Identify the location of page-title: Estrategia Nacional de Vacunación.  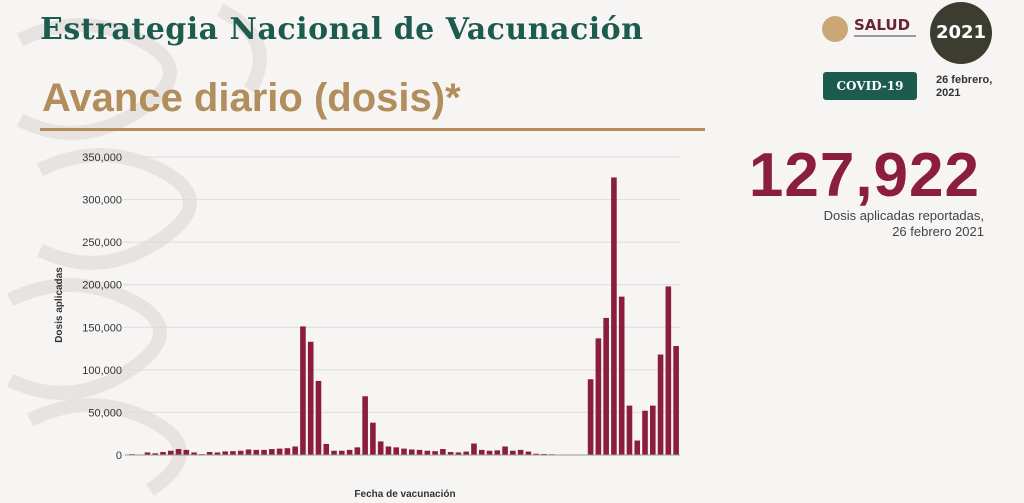
(342, 29).